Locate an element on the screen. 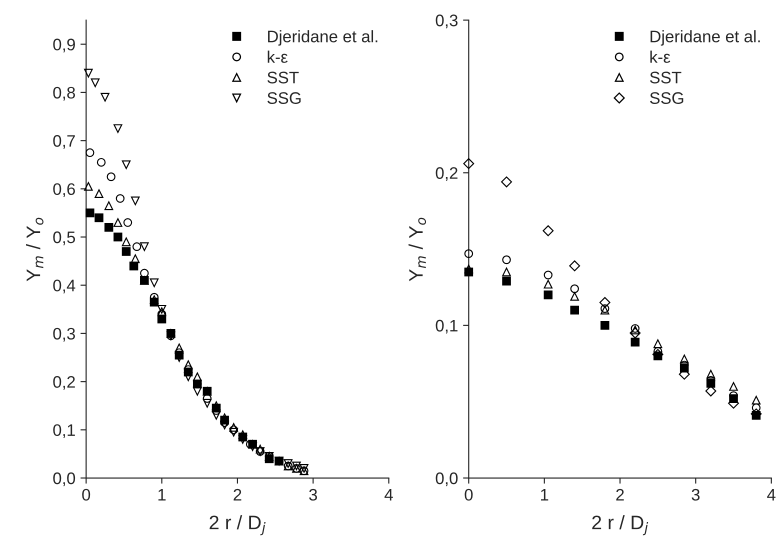 This screenshot has width=776, height=553. y-tick-label: 0,6 is located at coordinates (64, 190).